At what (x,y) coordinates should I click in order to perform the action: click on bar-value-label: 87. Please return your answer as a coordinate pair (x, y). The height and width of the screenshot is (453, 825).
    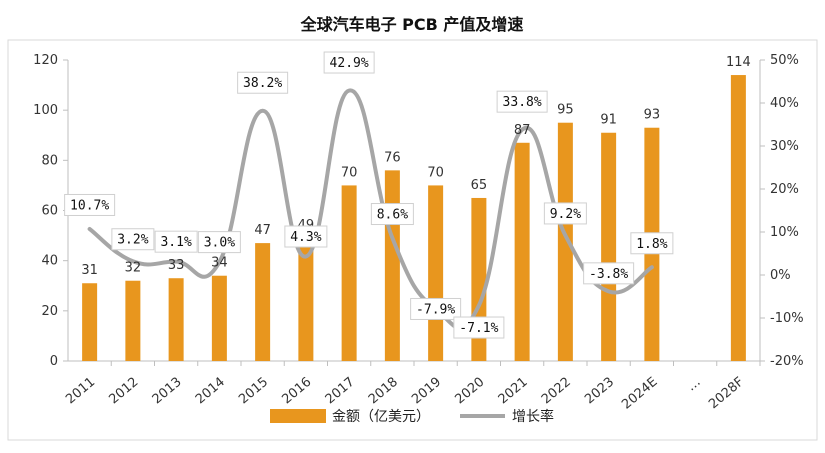
    Looking at the image, I should click on (522, 130).